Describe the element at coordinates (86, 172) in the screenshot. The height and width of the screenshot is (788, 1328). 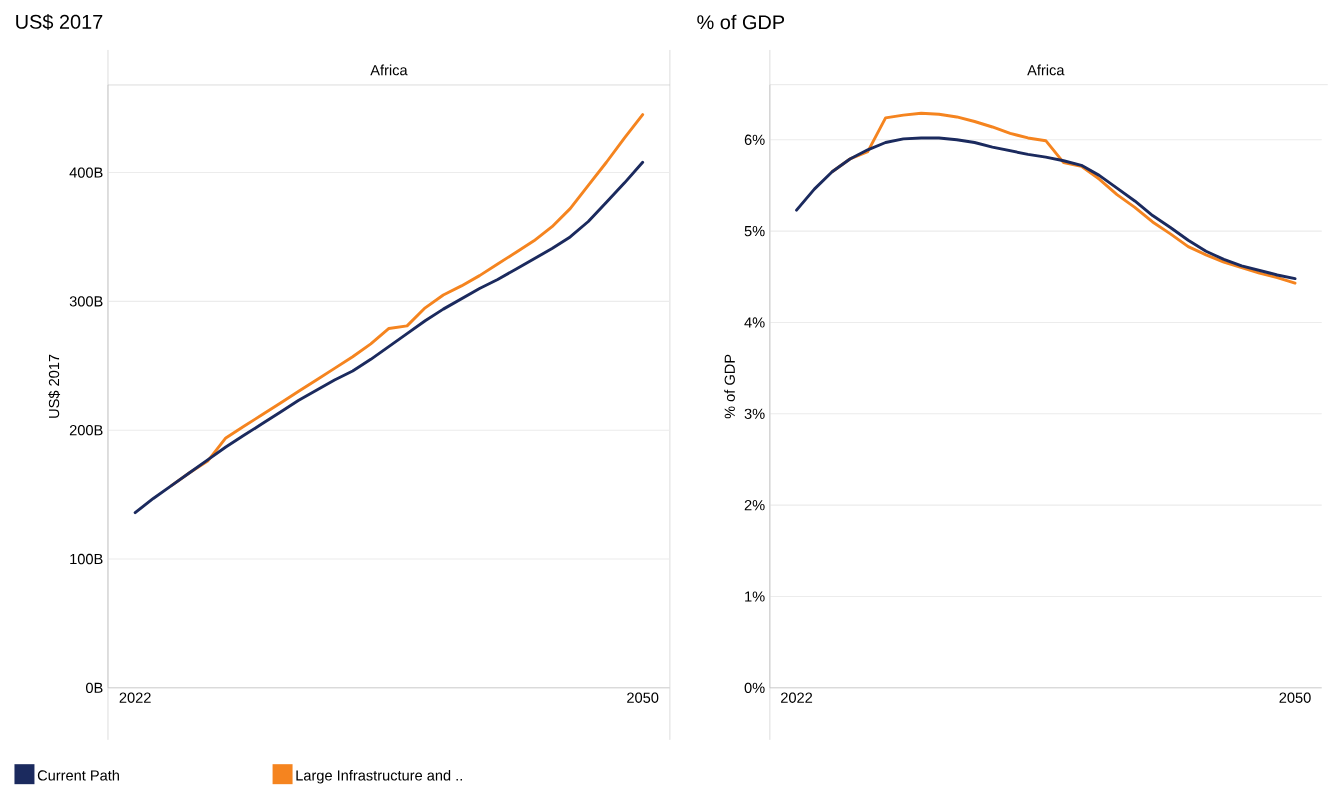
I see `y-tick-label: 400B` at that location.